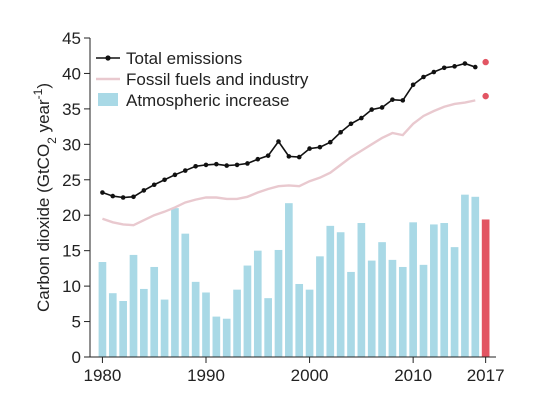 Image resolution: width=535 pixels, height=420 pixels. What do you see at coordinates (195, 319) in the screenshot?
I see `bar-1989` at bounding box center [195, 319].